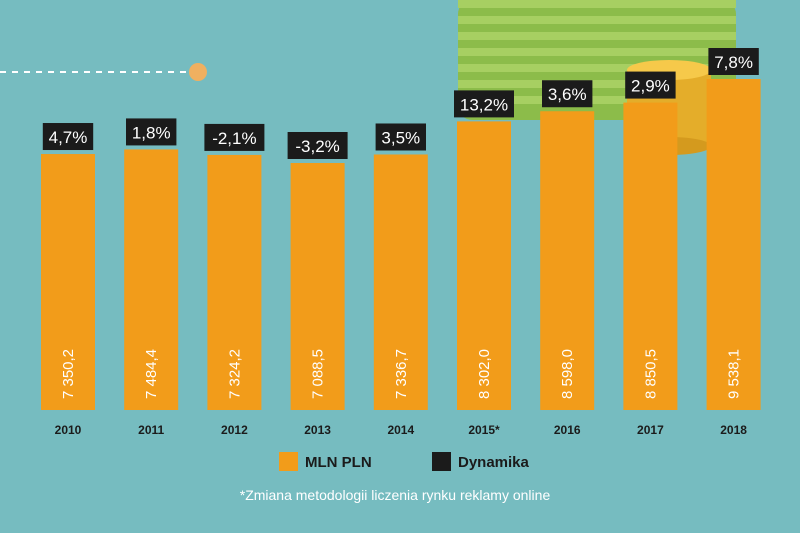 This screenshot has width=800, height=533. Describe the element at coordinates (404, 461) in the screenshot. I see `legend: MLN PLN Dynamika` at that location.